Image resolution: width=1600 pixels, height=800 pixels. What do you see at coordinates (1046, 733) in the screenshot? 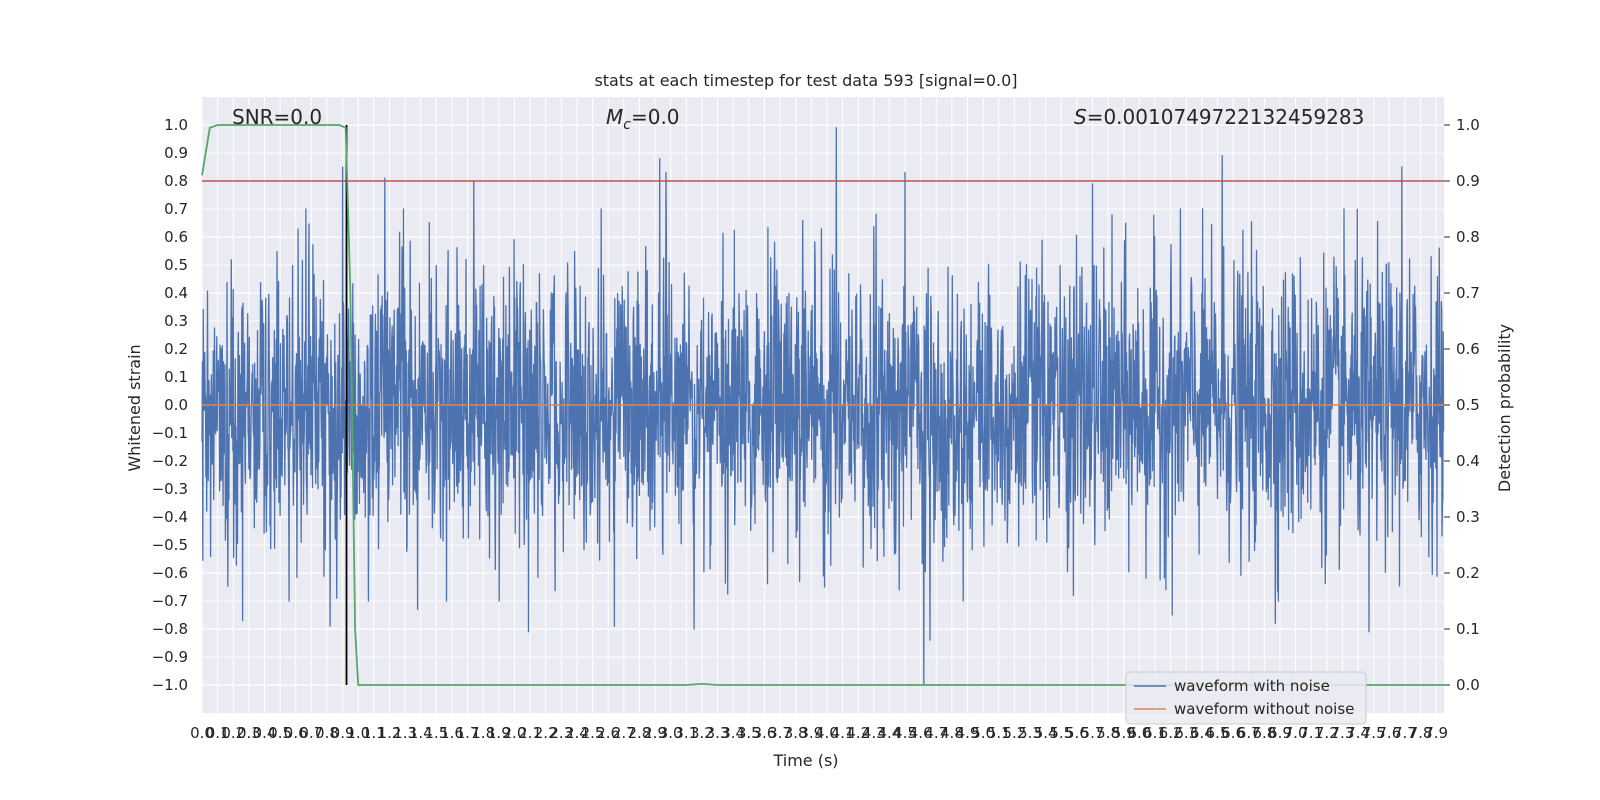
I see `x-tick-label: 5.4` at bounding box center [1046, 733].